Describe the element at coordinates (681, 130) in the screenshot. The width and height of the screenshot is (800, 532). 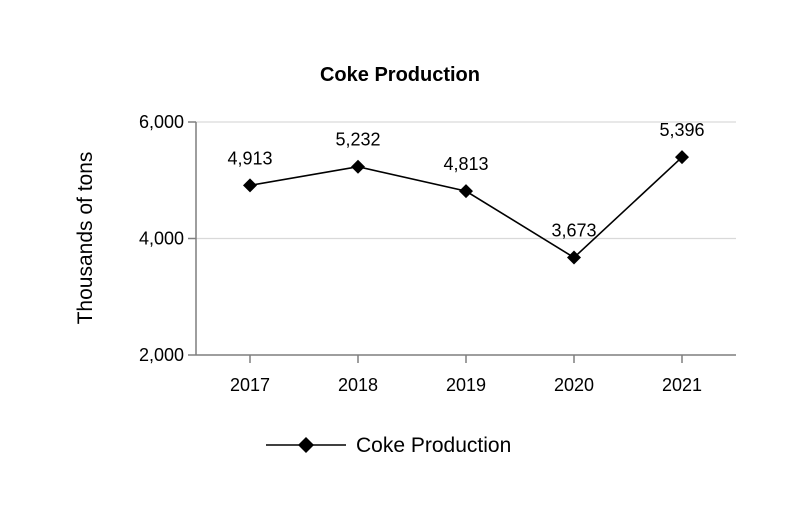
I see `data-label: 5,396` at that location.